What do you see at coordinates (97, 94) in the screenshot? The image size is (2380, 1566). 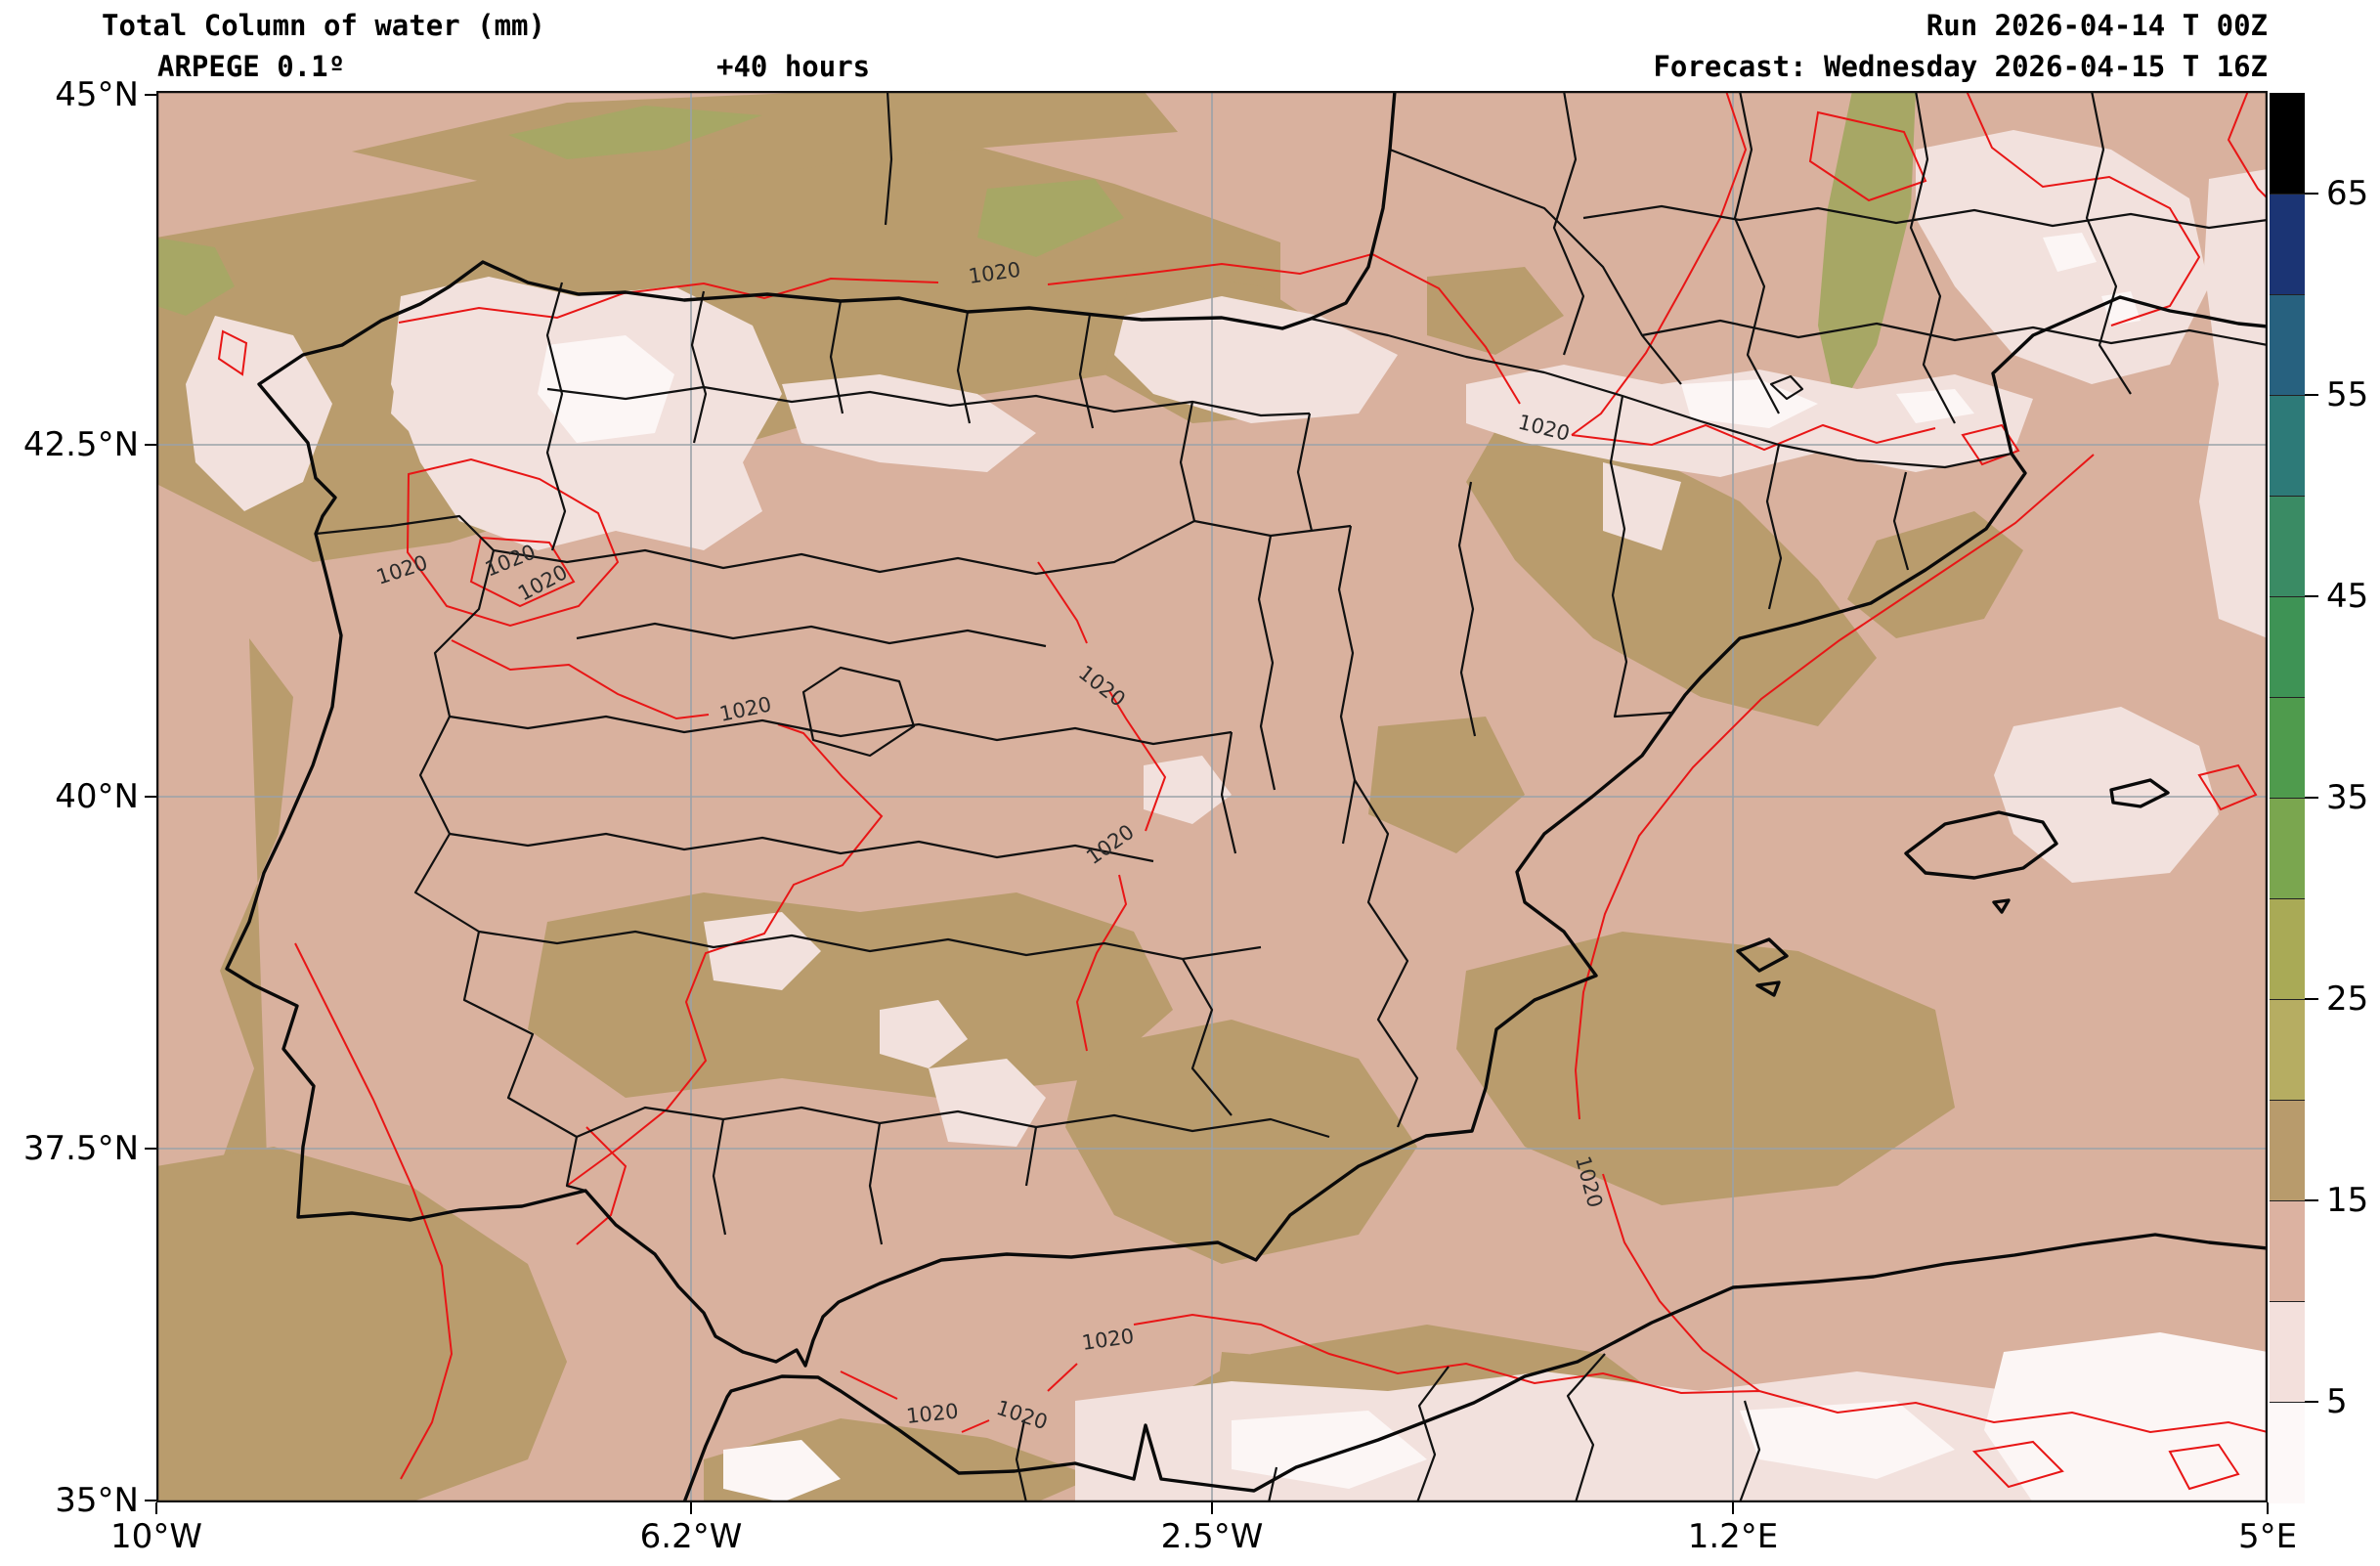 I see `lat-tick-45: 45°N` at bounding box center [97, 94].